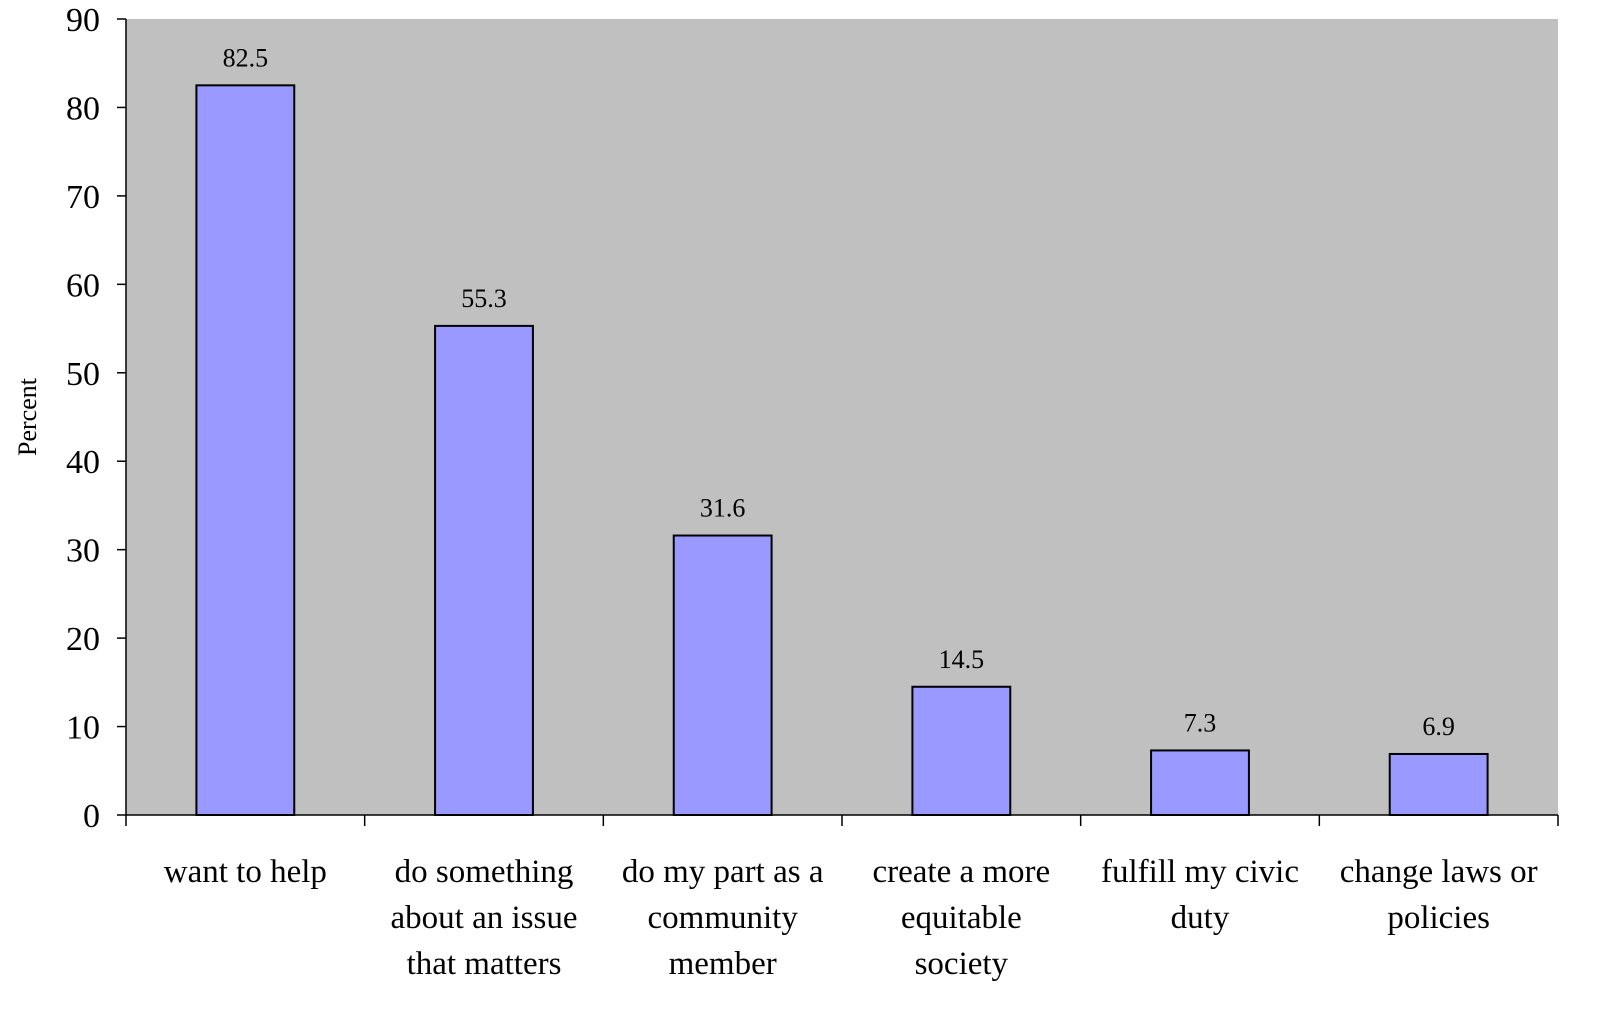 Image resolution: width=1621 pixels, height=1016 pixels. Describe the element at coordinates (1200, 918) in the screenshot. I see `x-category-label: duty` at that location.